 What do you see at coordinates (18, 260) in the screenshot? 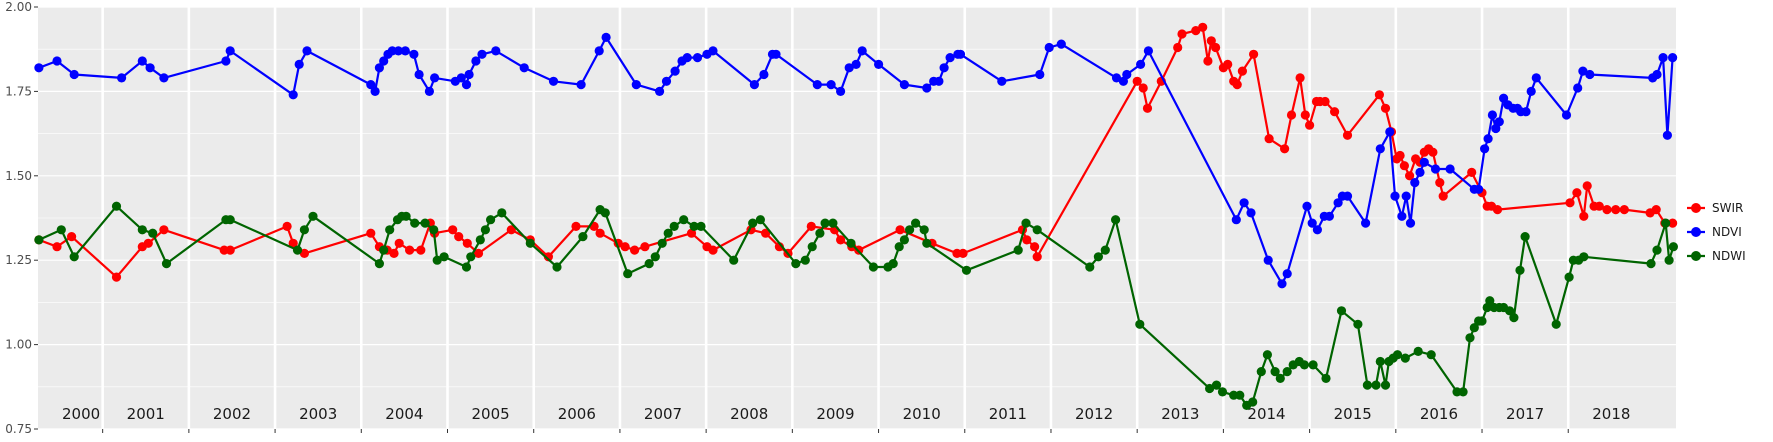
I see `y-tick-label: 1.25` at bounding box center [18, 260].